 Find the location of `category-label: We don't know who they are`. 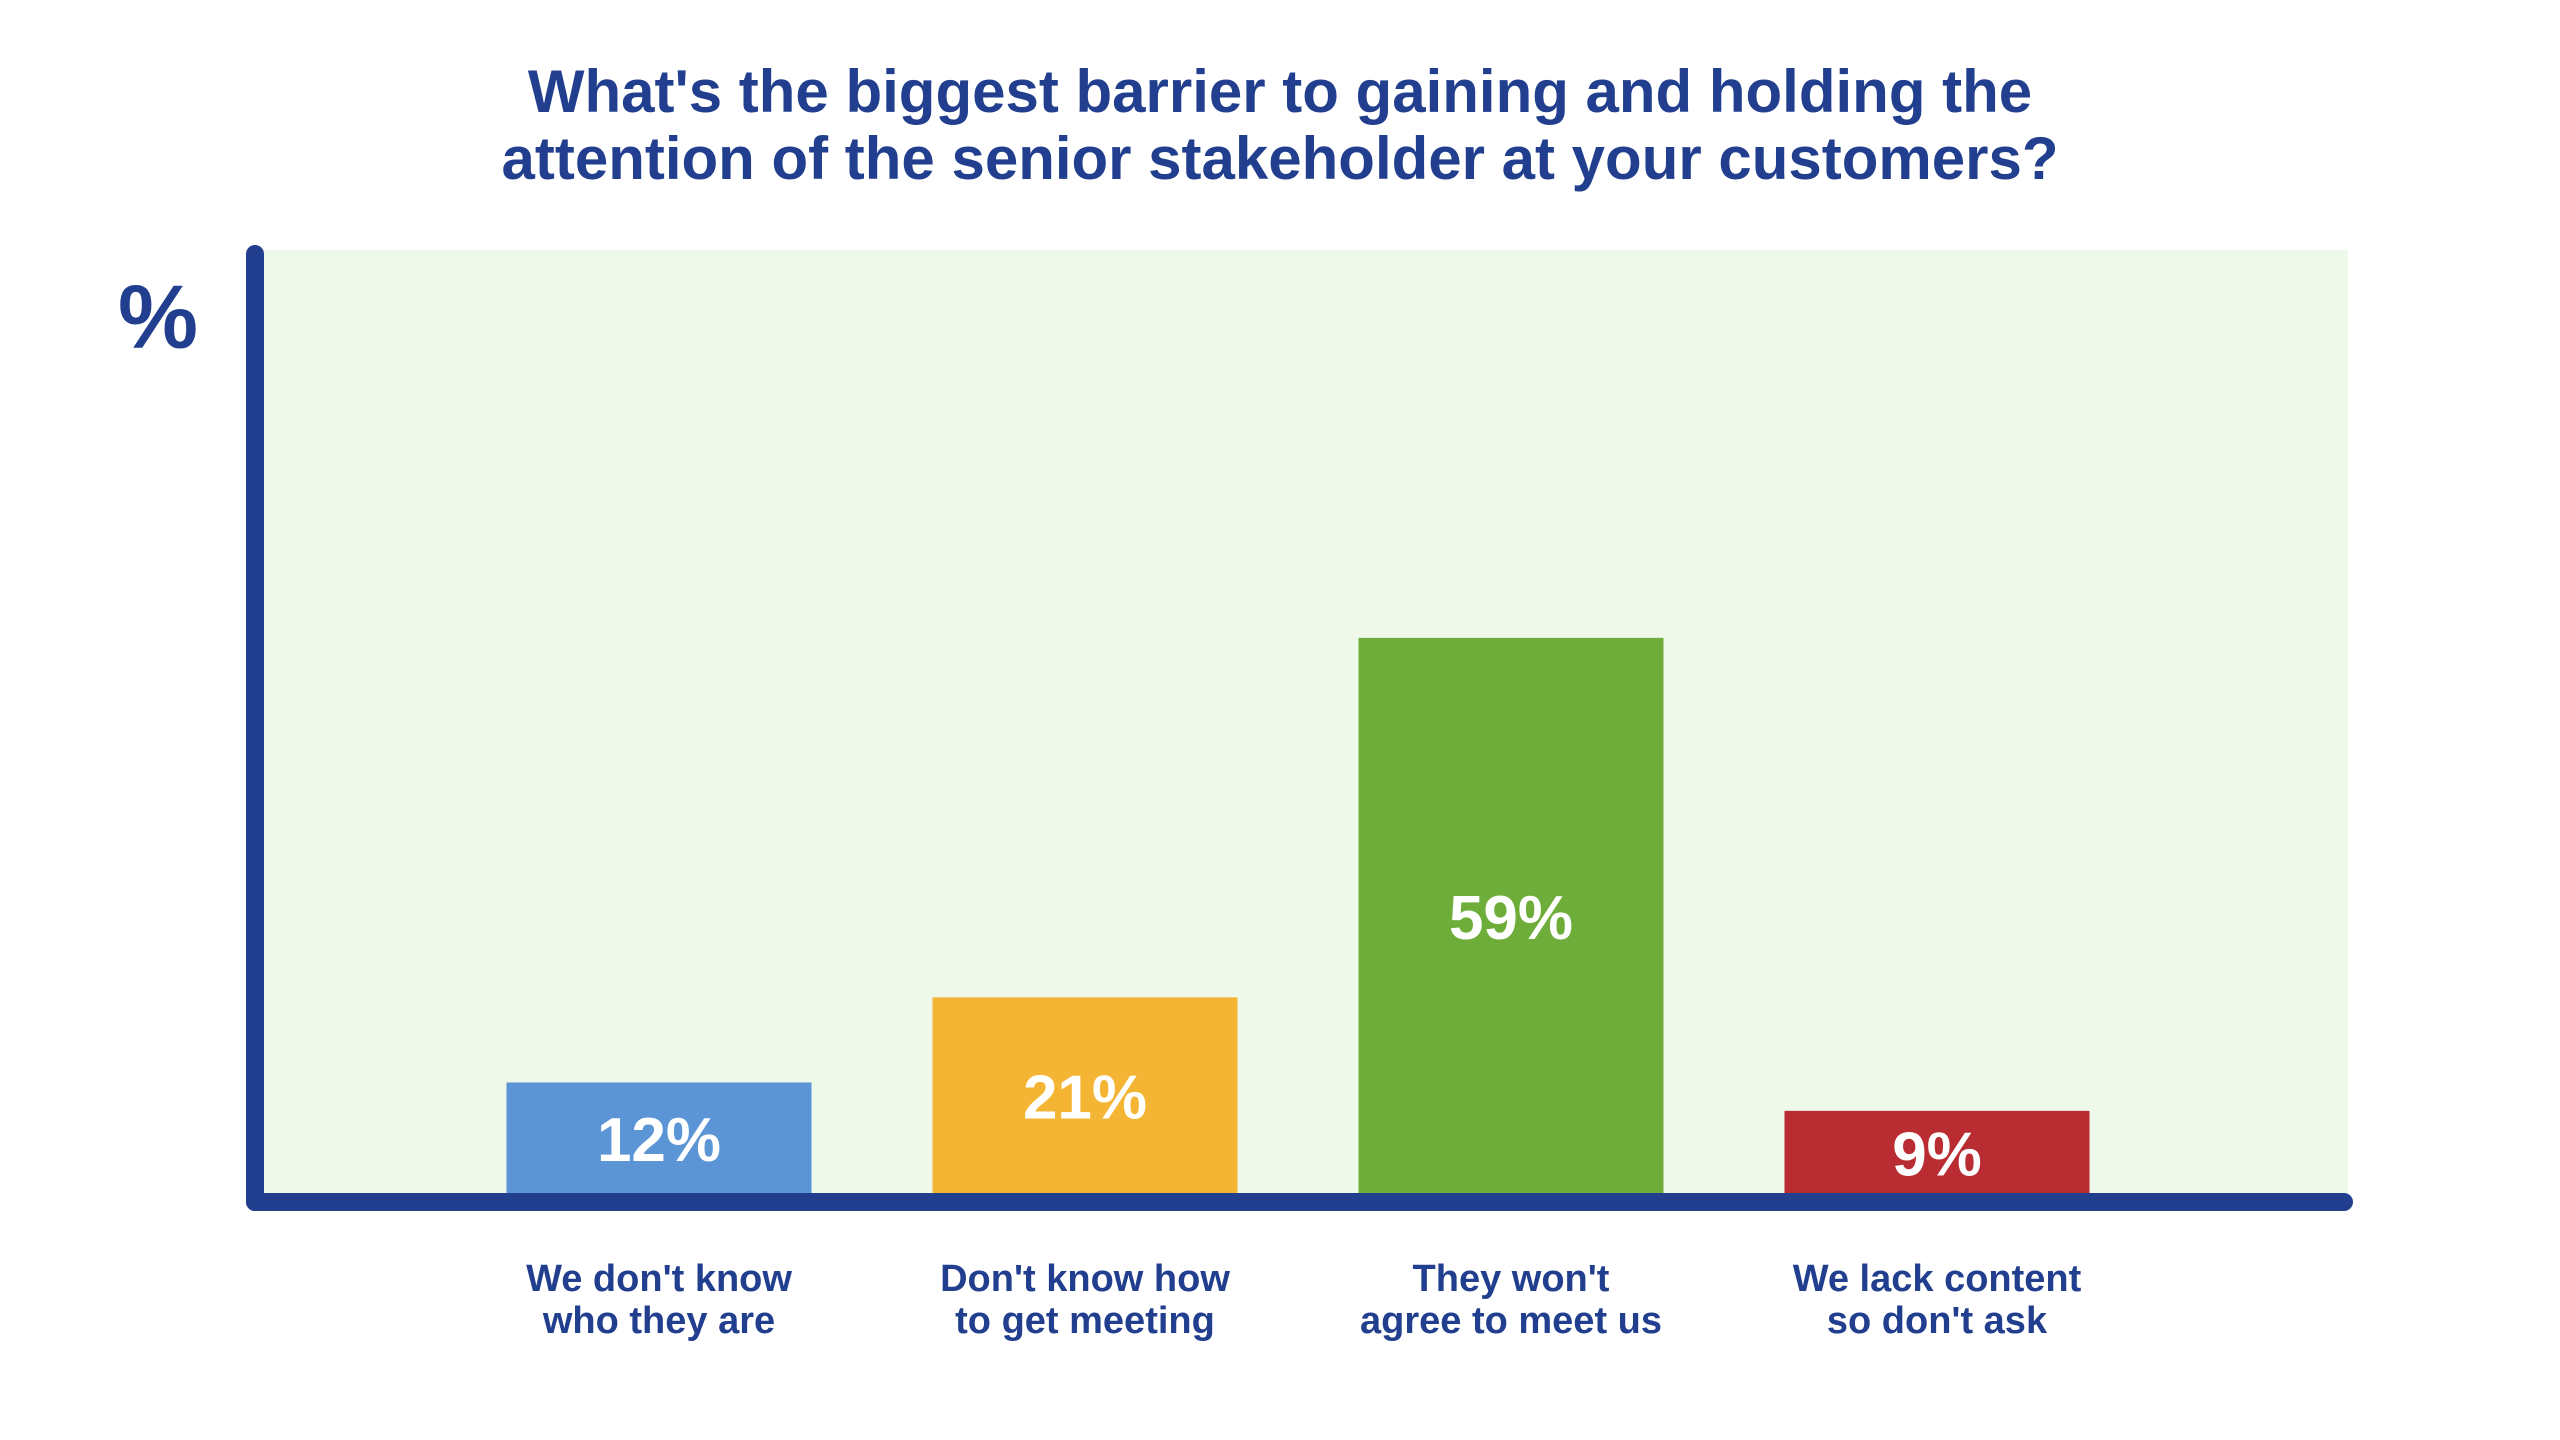

category-label: We don't know who they are is located at coordinates (659, 1300).